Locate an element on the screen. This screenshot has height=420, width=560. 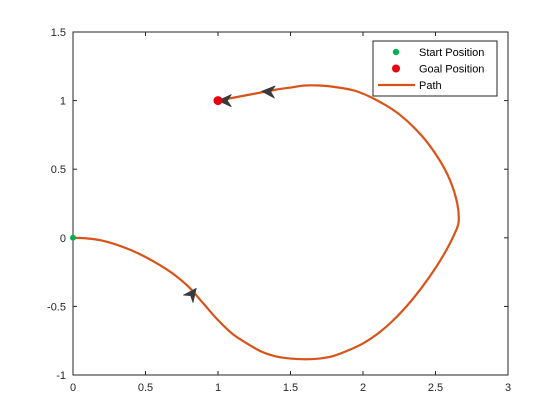
x-tick-label: 3 is located at coordinates (508, 388).